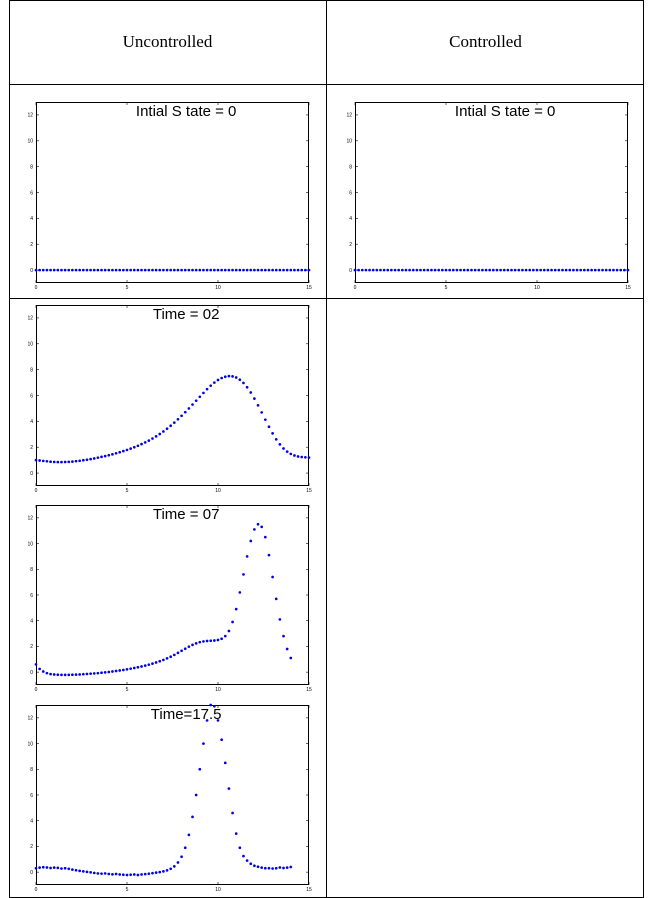 The image size is (653, 898). I want to click on table-divider-vertical, so click(326, 449).